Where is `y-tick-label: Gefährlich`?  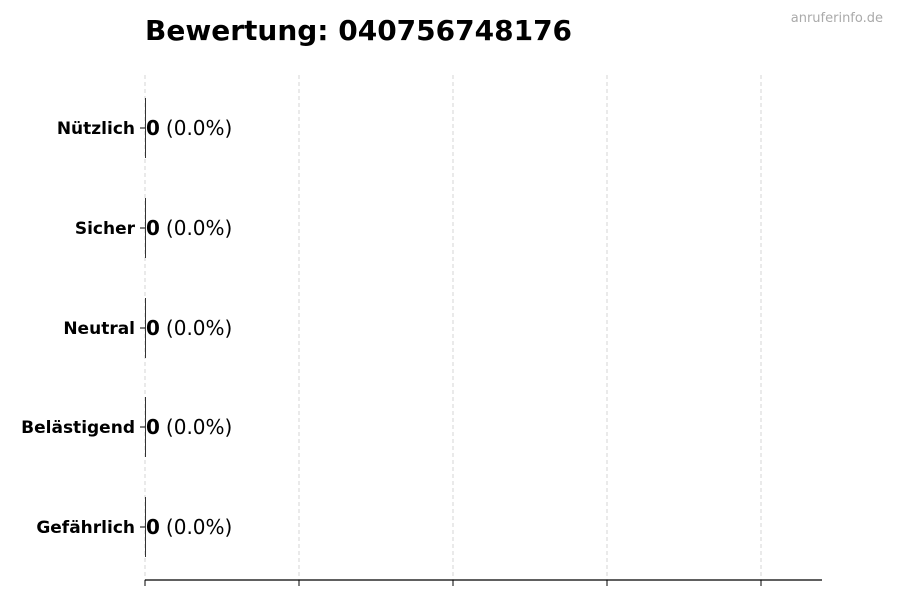 y-tick-label: Gefährlich is located at coordinates (85, 528).